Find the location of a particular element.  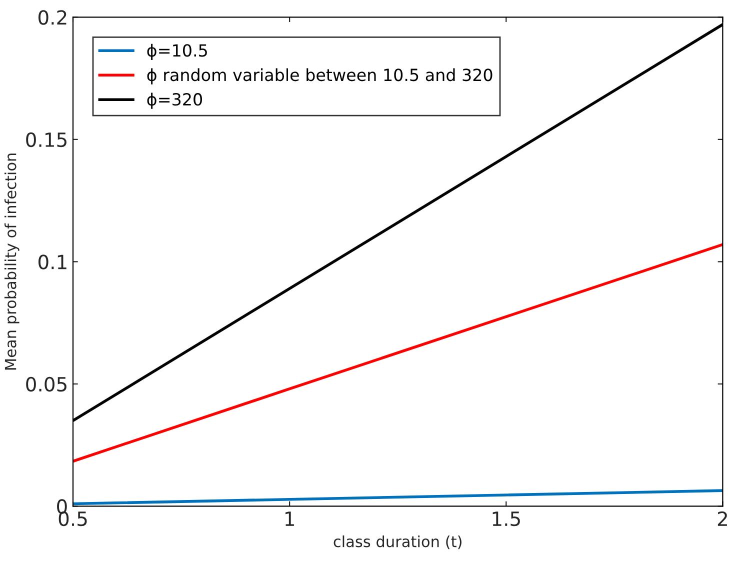

x-tick-label: 1.5 is located at coordinates (506, 519).